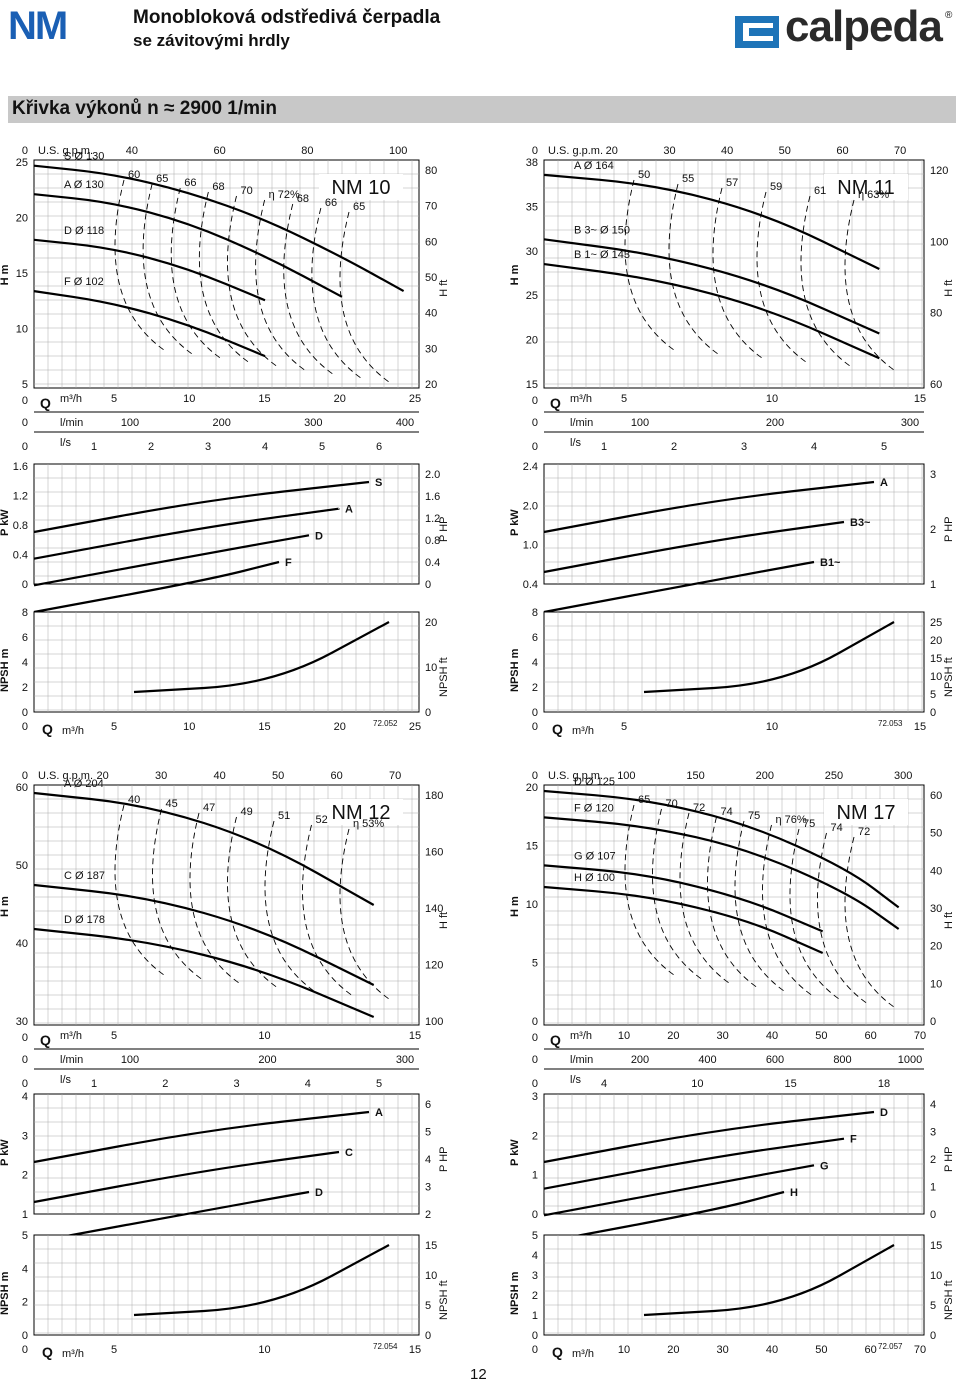 Image resolution: width=960 pixels, height=1384 pixels. What do you see at coordinates (25, 688) in the screenshot?
I see `npsh-tick-left: 2` at bounding box center [25, 688].